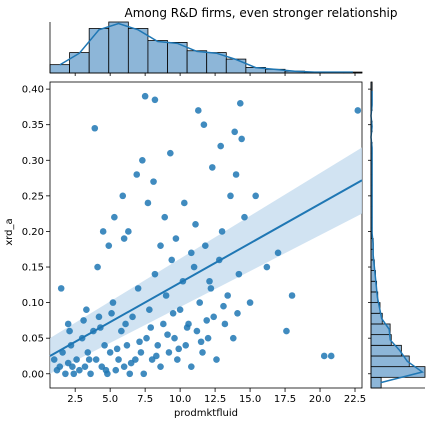 Image resolution: width=431 pixels, height=426 pixels. What do you see at coordinates (355, 399) in the screenshot?
I see `x-tick-label: 22.5` at bounding box center [355, 399].